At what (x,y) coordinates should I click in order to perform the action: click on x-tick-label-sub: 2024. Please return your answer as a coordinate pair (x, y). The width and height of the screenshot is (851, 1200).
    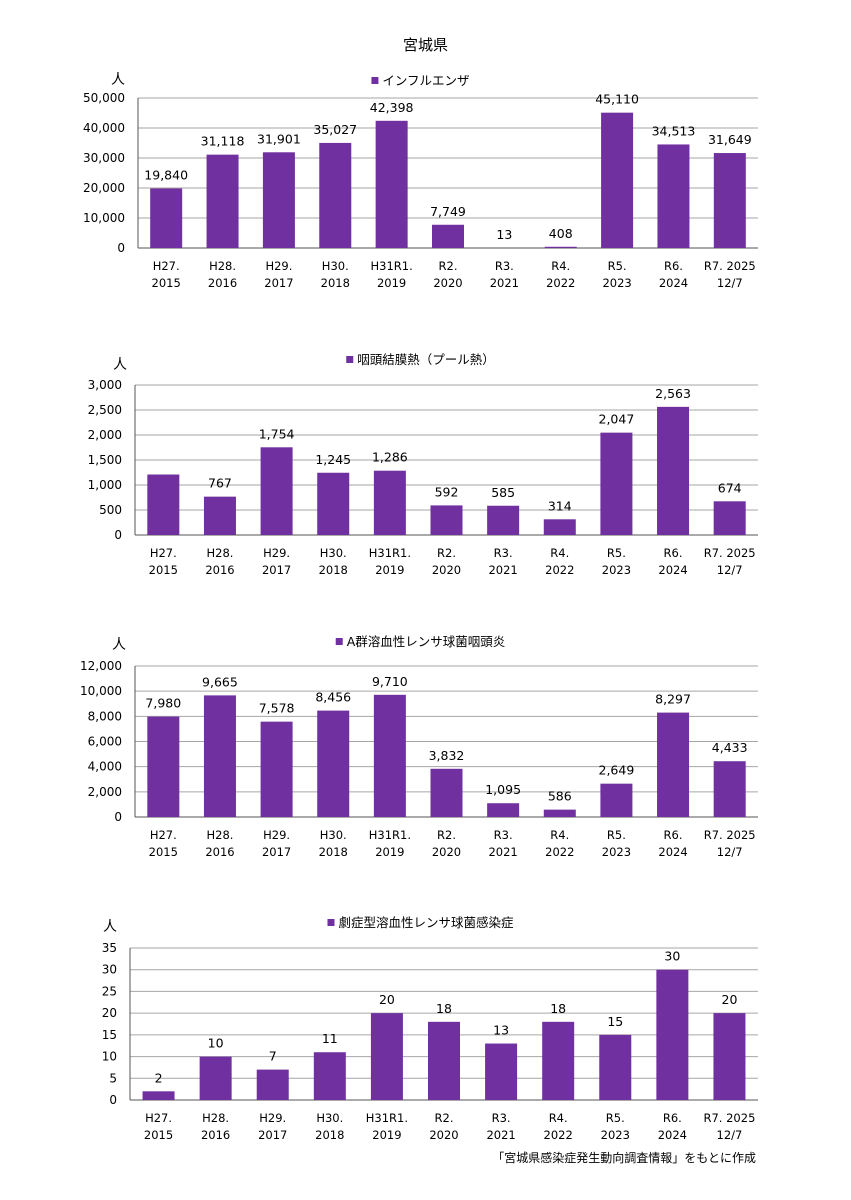
    Looking at the image, I should click on (672, 570).